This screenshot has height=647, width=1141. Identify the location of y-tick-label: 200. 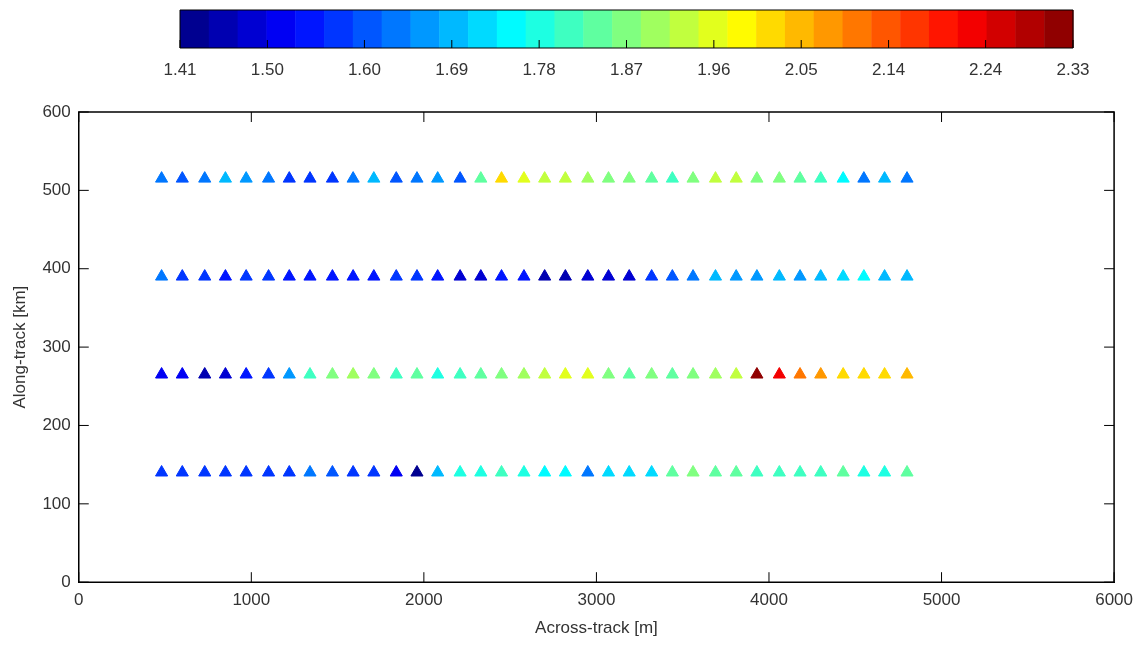
(56, 425).